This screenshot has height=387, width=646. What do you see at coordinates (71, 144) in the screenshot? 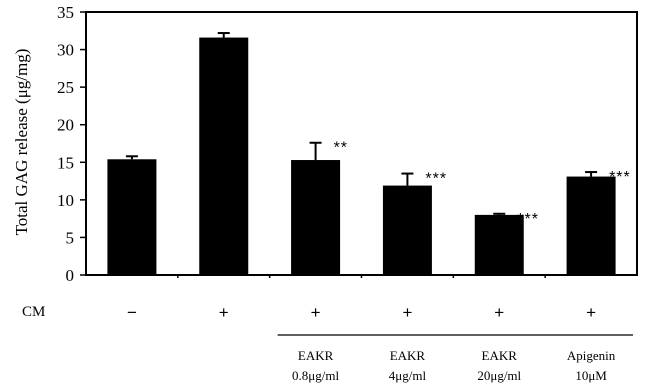
I see `y-axis: 0 5 10 15 20 25 30 35` at bounding box center [71, 144].